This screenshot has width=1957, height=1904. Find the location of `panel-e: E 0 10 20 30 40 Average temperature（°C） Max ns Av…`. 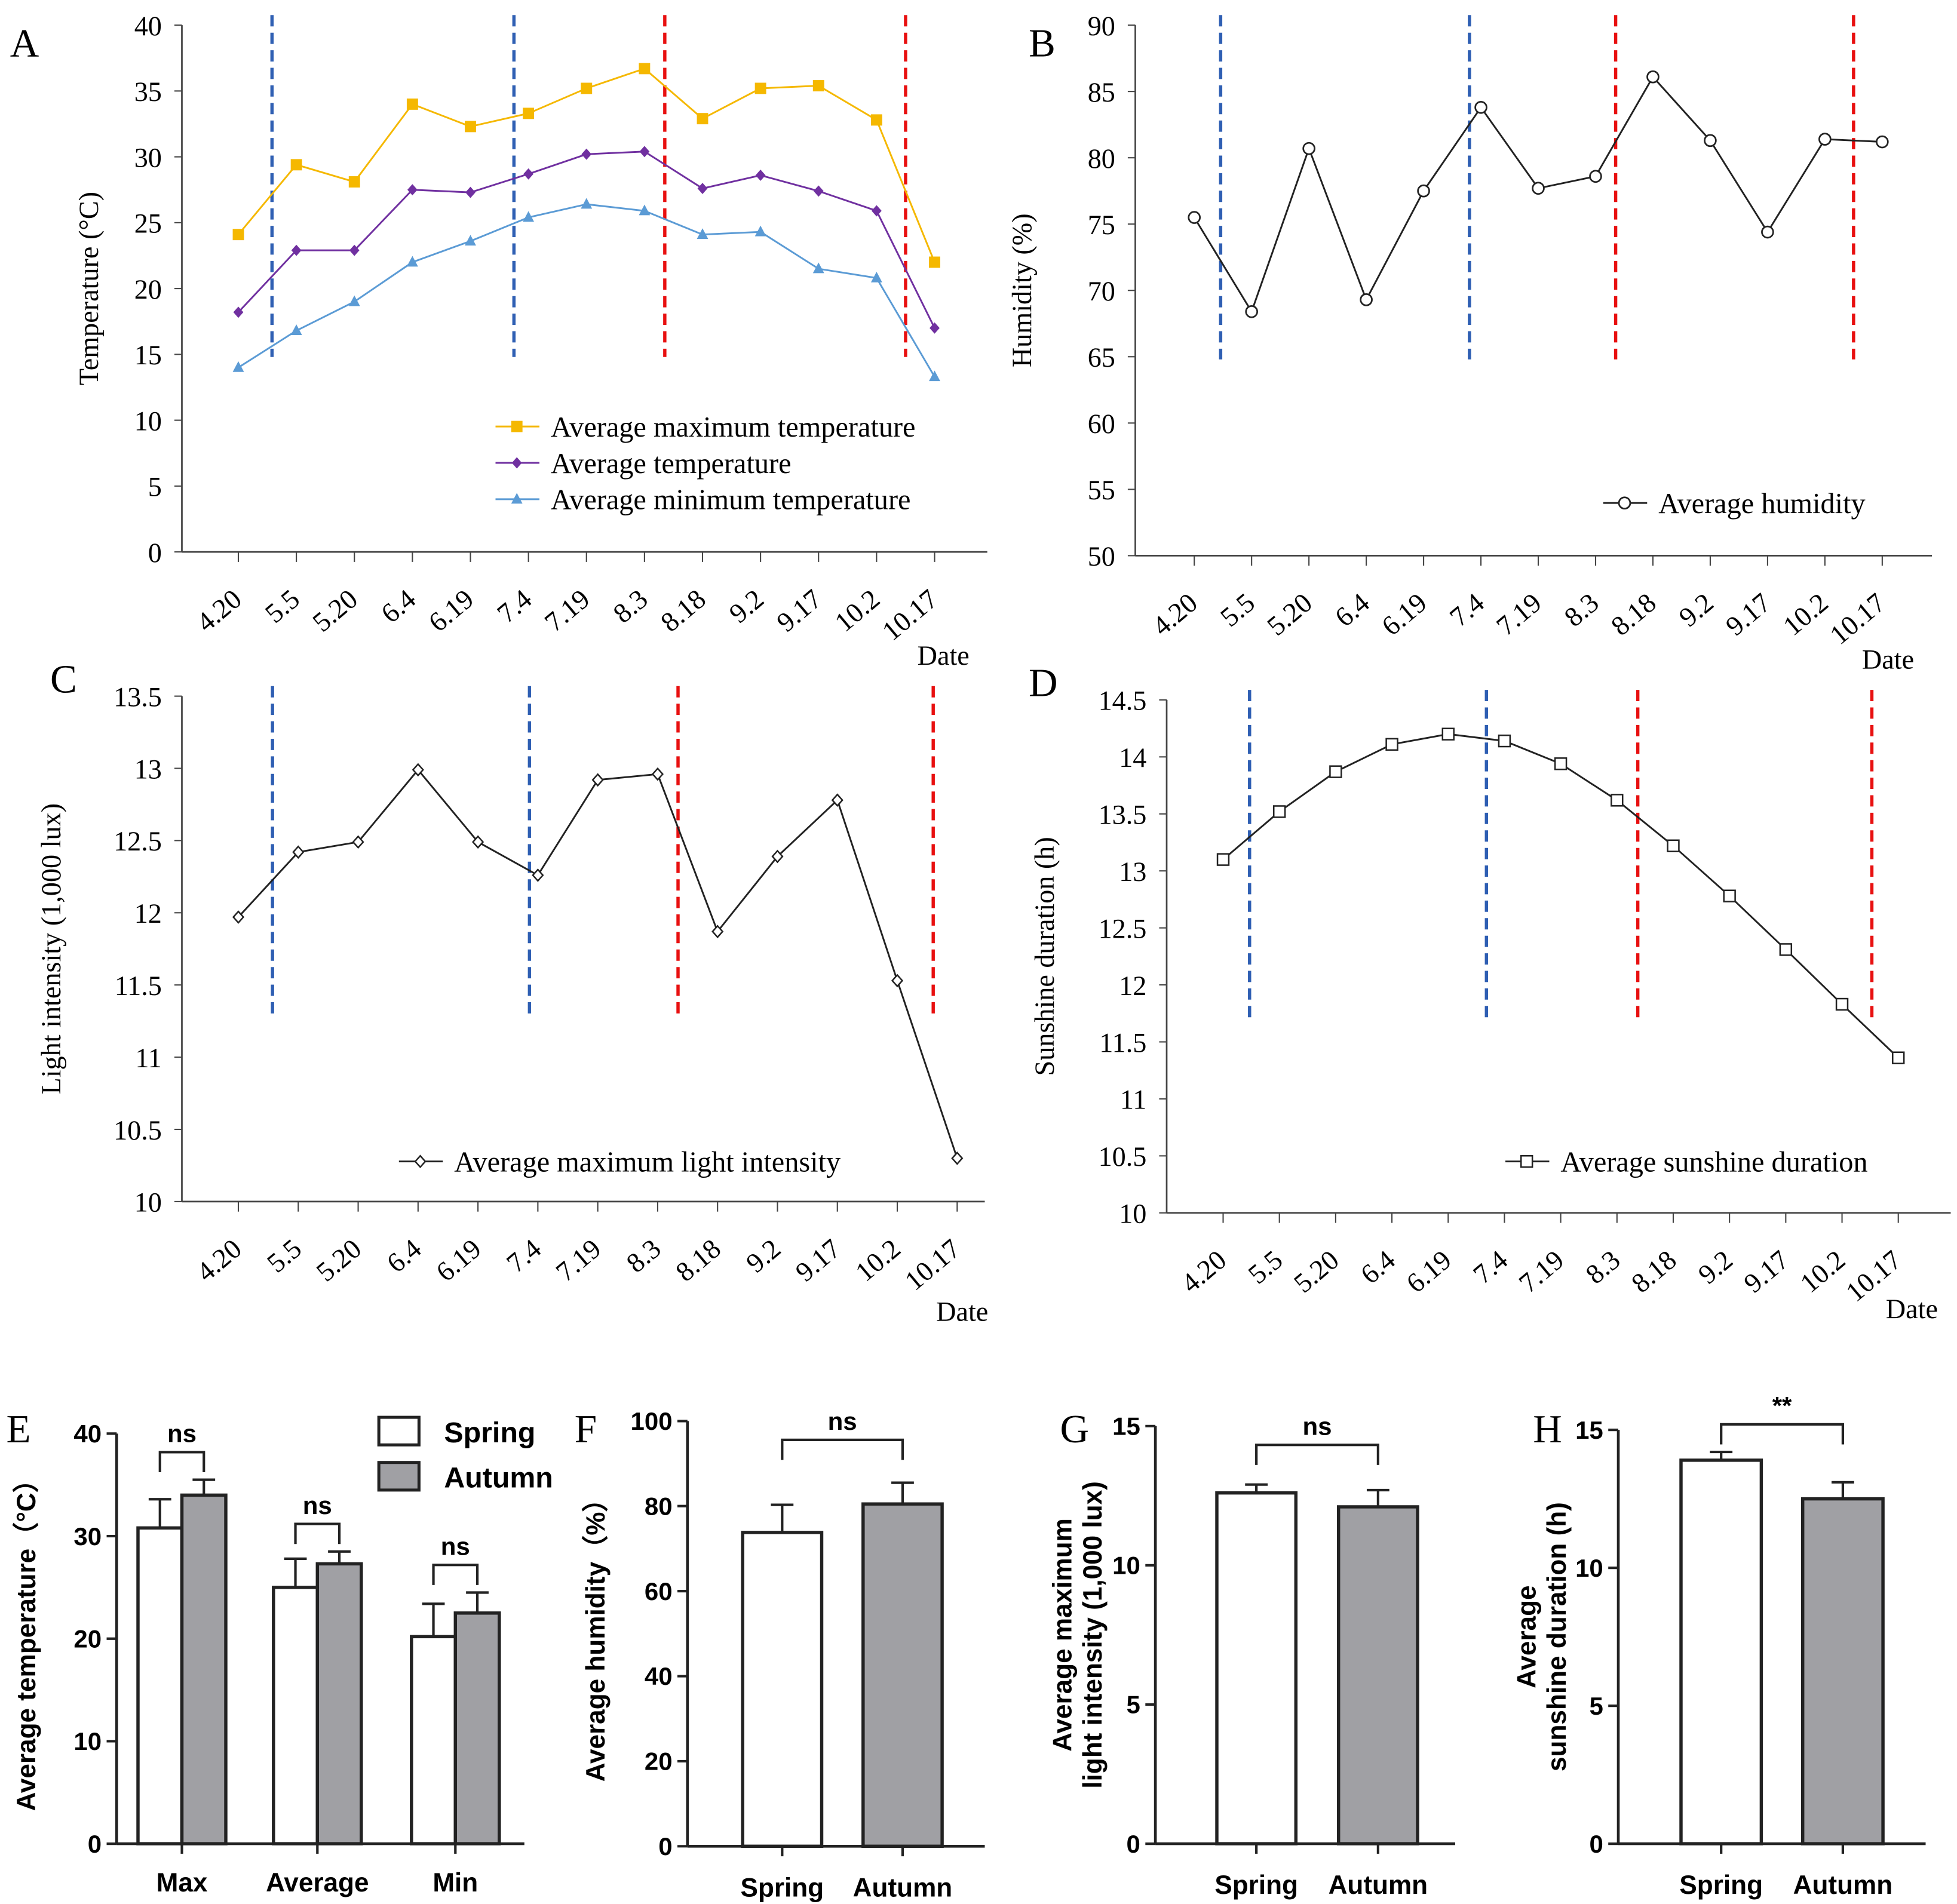

panel-e: E 0 10 20 30 40 Average temperature（°C） Max ns Av… is located at coordinates (280, 1652).